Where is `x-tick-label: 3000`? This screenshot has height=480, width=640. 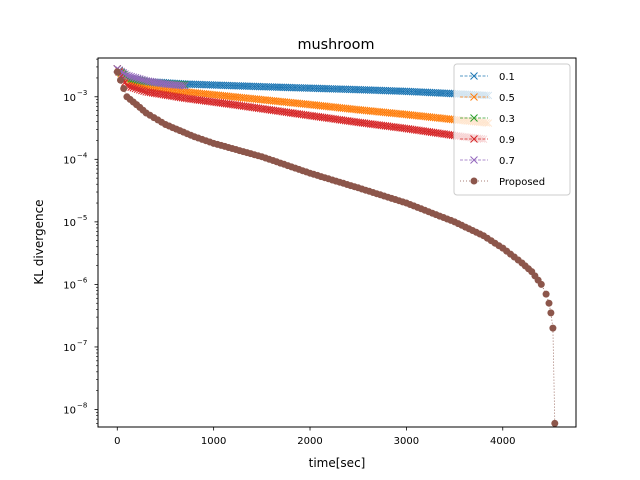 x-tick-label: 3000 is located at coordinates (406, 441).